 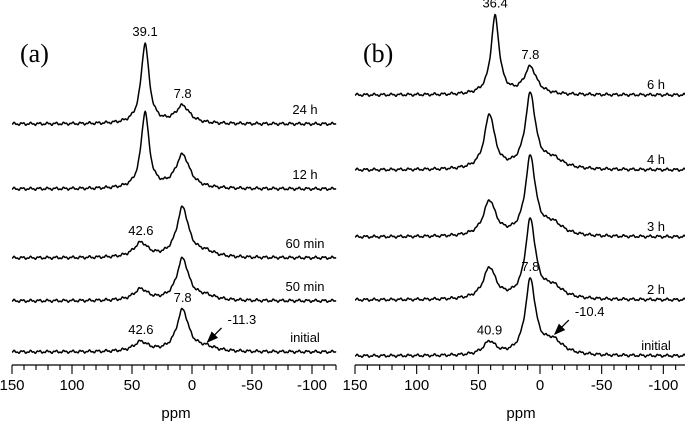 I want to click on panel-a-tick-label: 150, so click(x=12, y=385).